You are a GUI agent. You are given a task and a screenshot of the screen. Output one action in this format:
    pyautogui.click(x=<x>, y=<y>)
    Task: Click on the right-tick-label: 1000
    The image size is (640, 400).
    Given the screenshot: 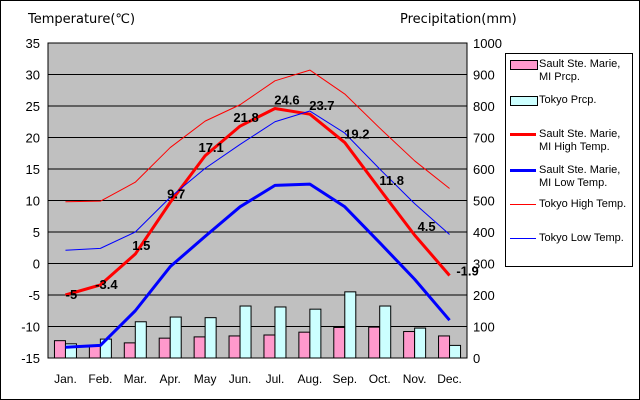 What is the action you would take?
    pyautogui.click(x=487, y=43)
    